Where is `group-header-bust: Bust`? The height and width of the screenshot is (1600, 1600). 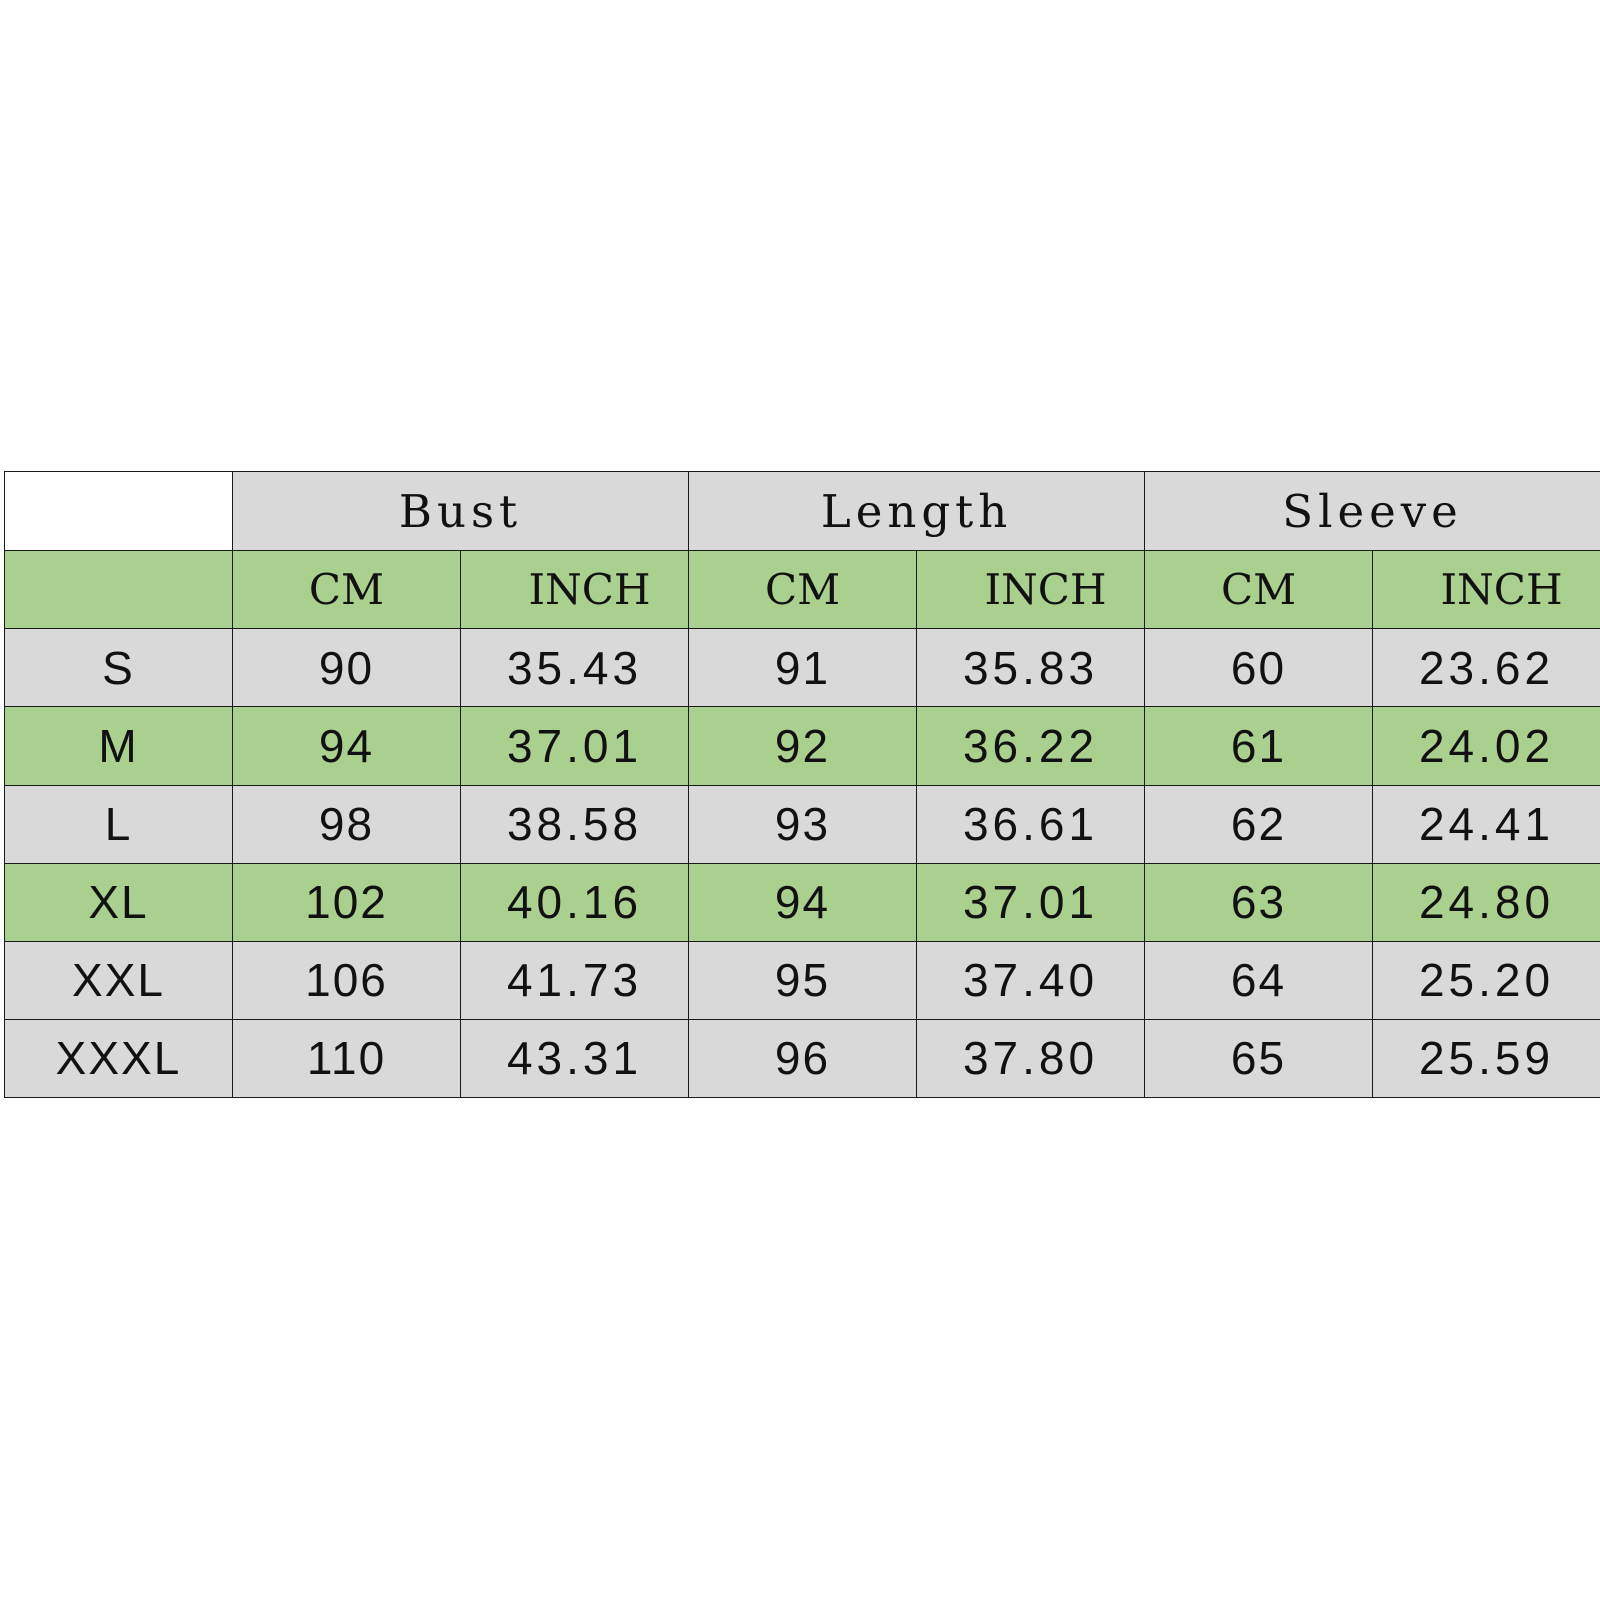
group-header-bust: Bust is located at coordinates (460, 511).